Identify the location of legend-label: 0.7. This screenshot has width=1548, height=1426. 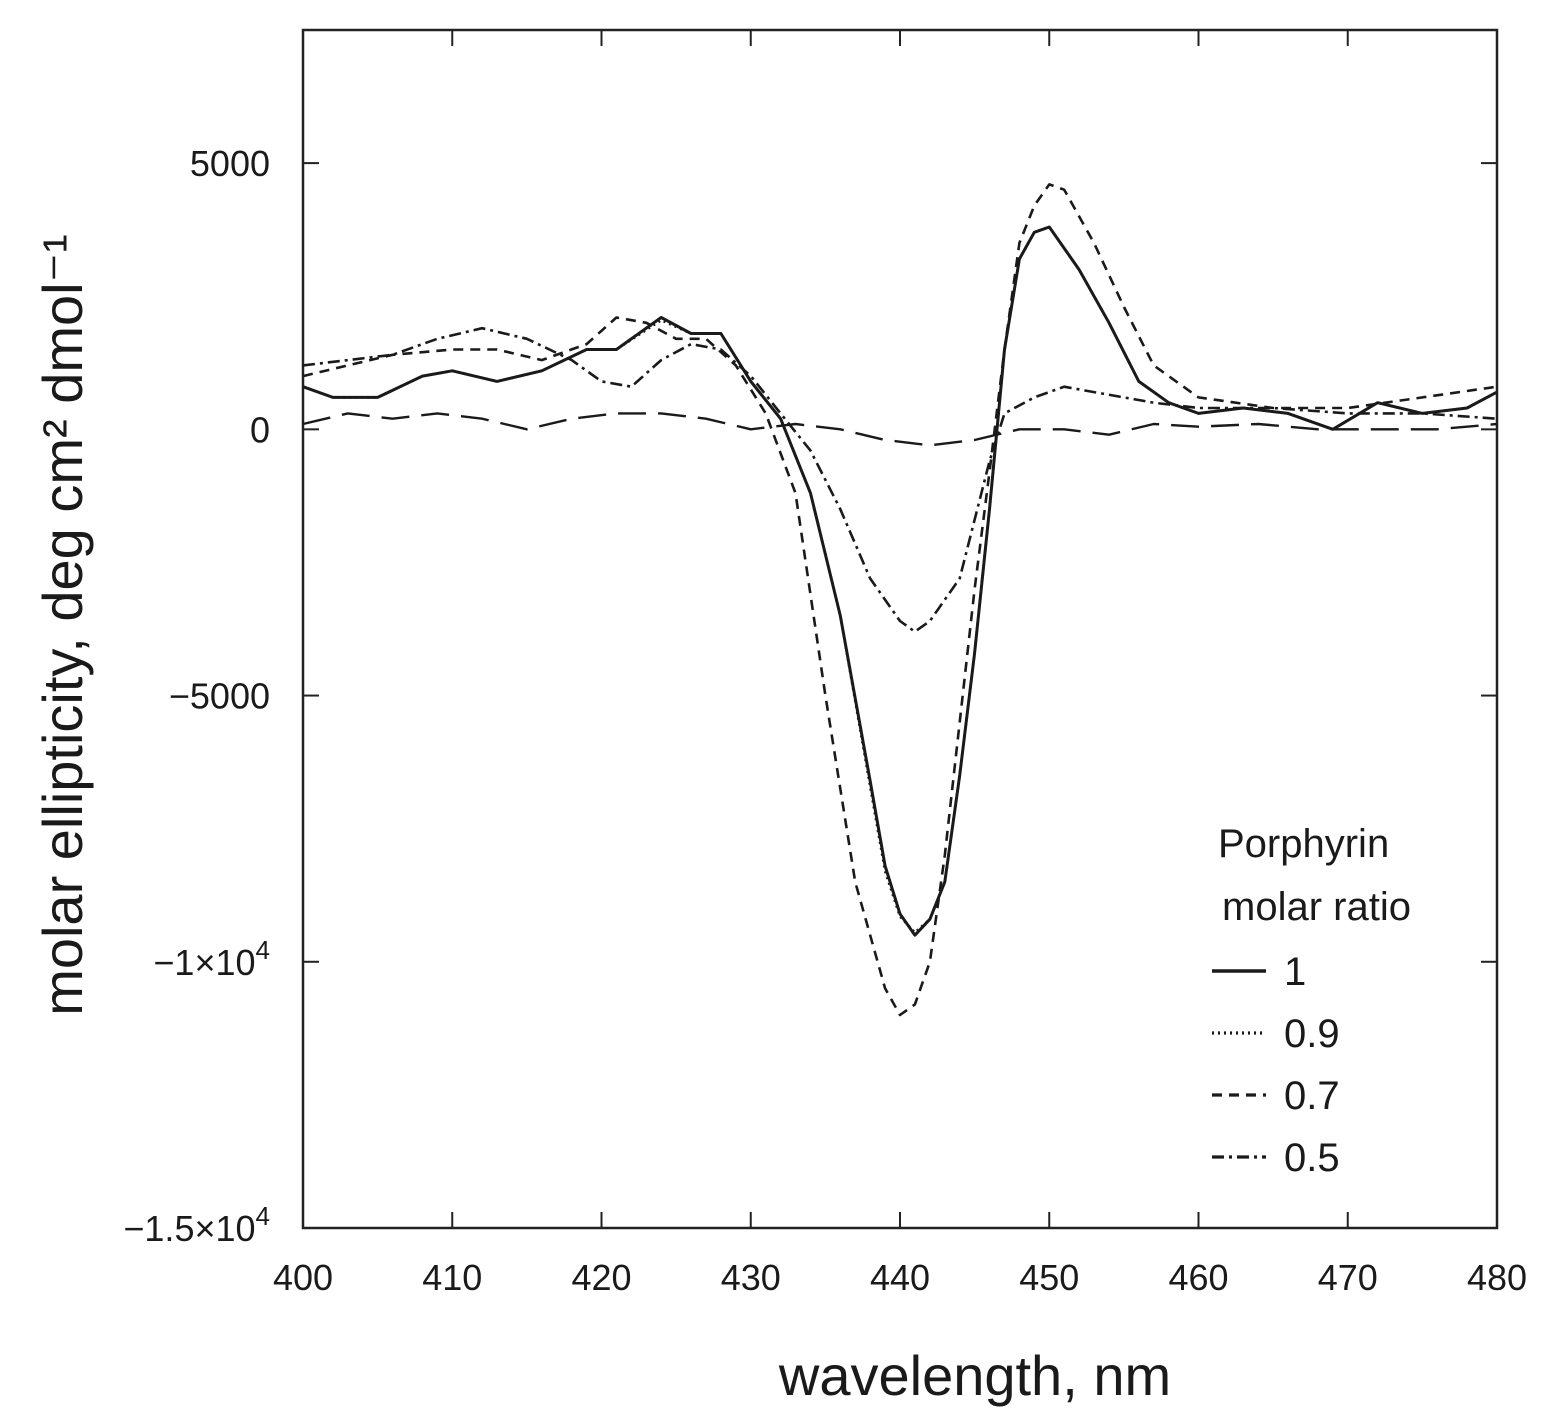
(1312, 1096).